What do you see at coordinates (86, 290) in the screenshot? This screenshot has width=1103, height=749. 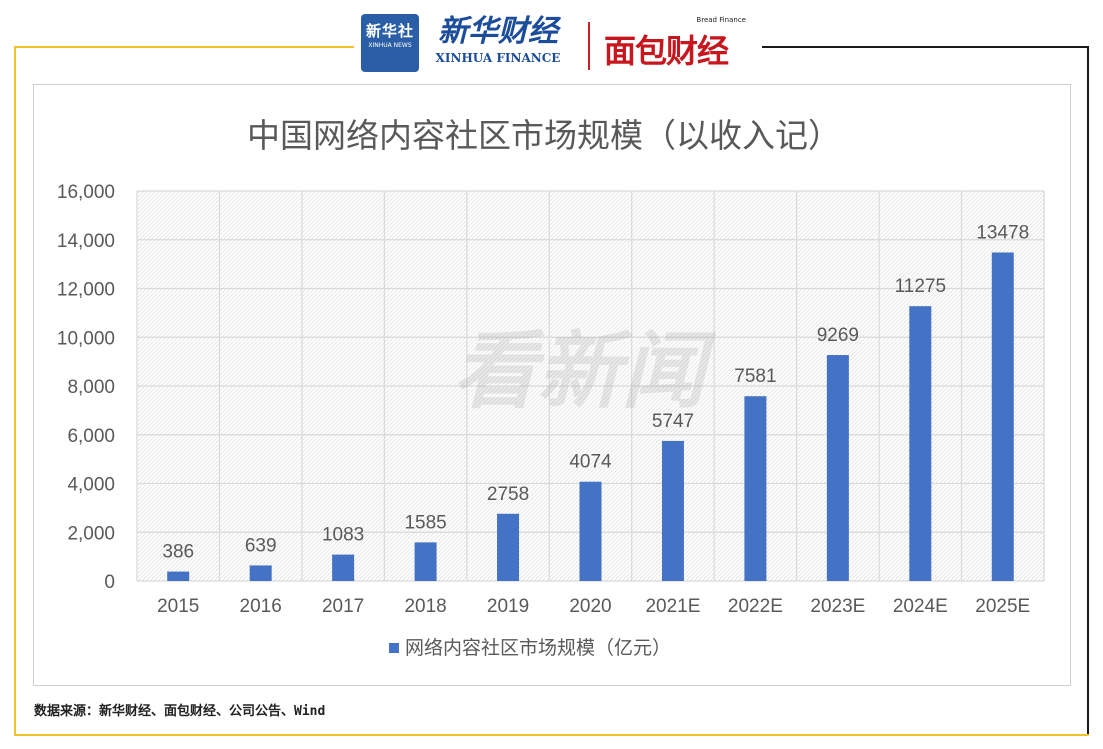 I see `y-tick-label: 12,000` at bounding box center [86, 290].